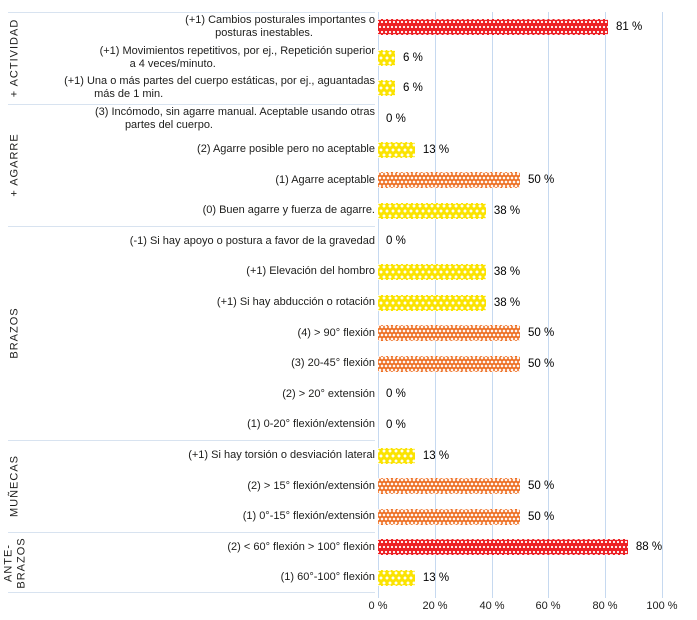 This screenshot has height=620, width=697. What do you see at coordinates (202, 302) in the screenshot?
I see `row-label: (+1) Si hay abducción o rotación` at bounding box center [202, 302].